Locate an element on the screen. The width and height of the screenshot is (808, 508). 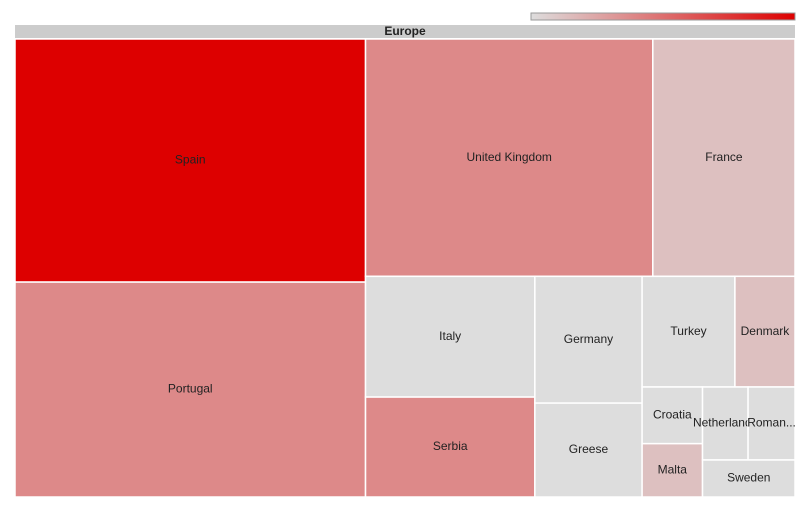
tile-label: Portugal is located at coordinates (190, 389).